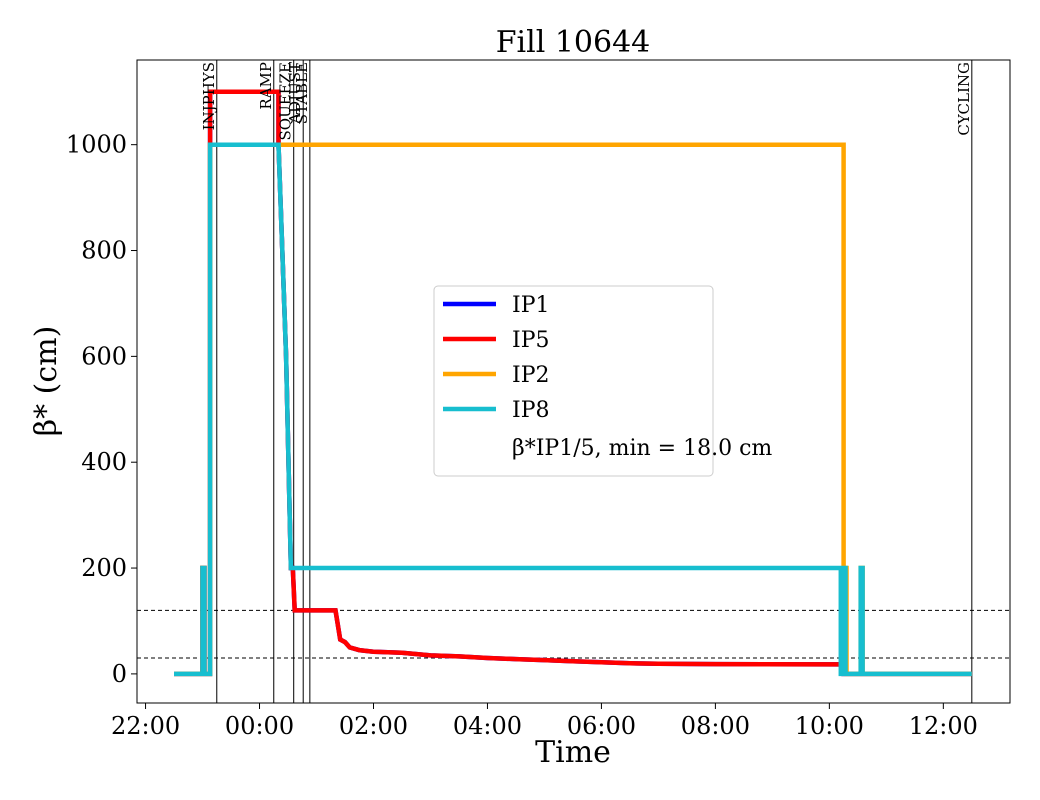  What do you see at coordinates (573, 752) in the screenshot?
I see `x-axis-label: Time` at bounding box center [573, 752].